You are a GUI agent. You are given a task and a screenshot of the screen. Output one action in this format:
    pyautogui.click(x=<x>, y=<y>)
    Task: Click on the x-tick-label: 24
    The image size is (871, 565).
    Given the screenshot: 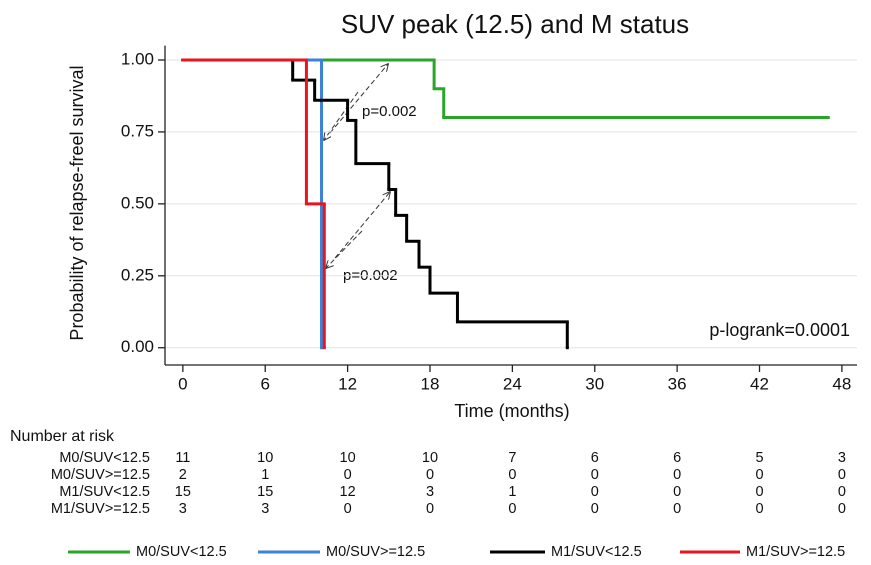 What is the action you would take?
    pyautogui.click(x=512, y=383)
    